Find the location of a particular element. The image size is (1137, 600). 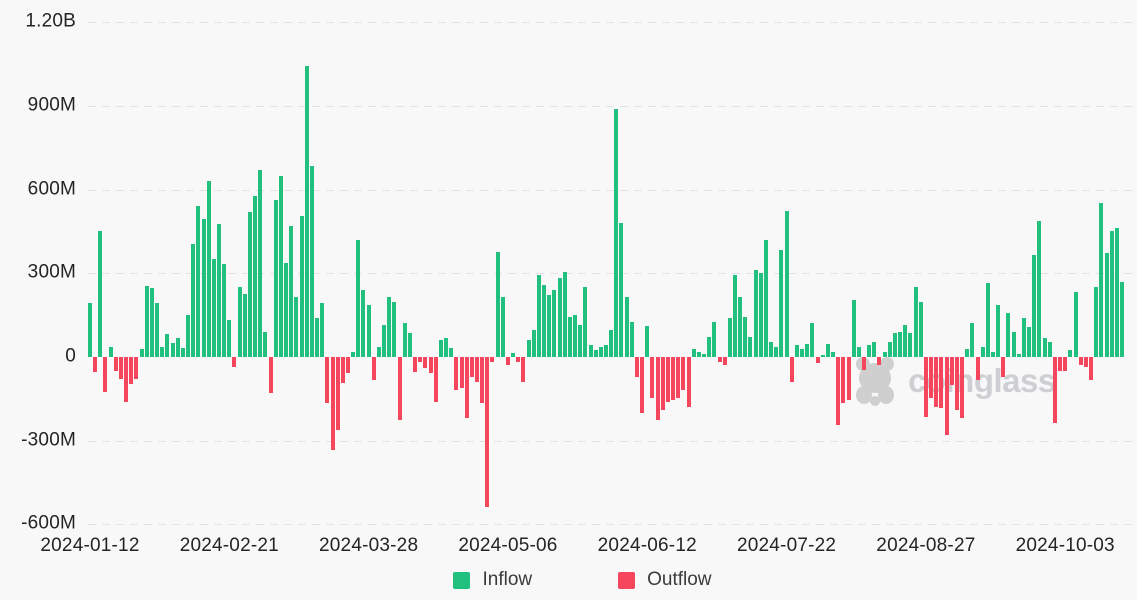

legend-item-outflow: Outflow is located at coordinates (665, 580).